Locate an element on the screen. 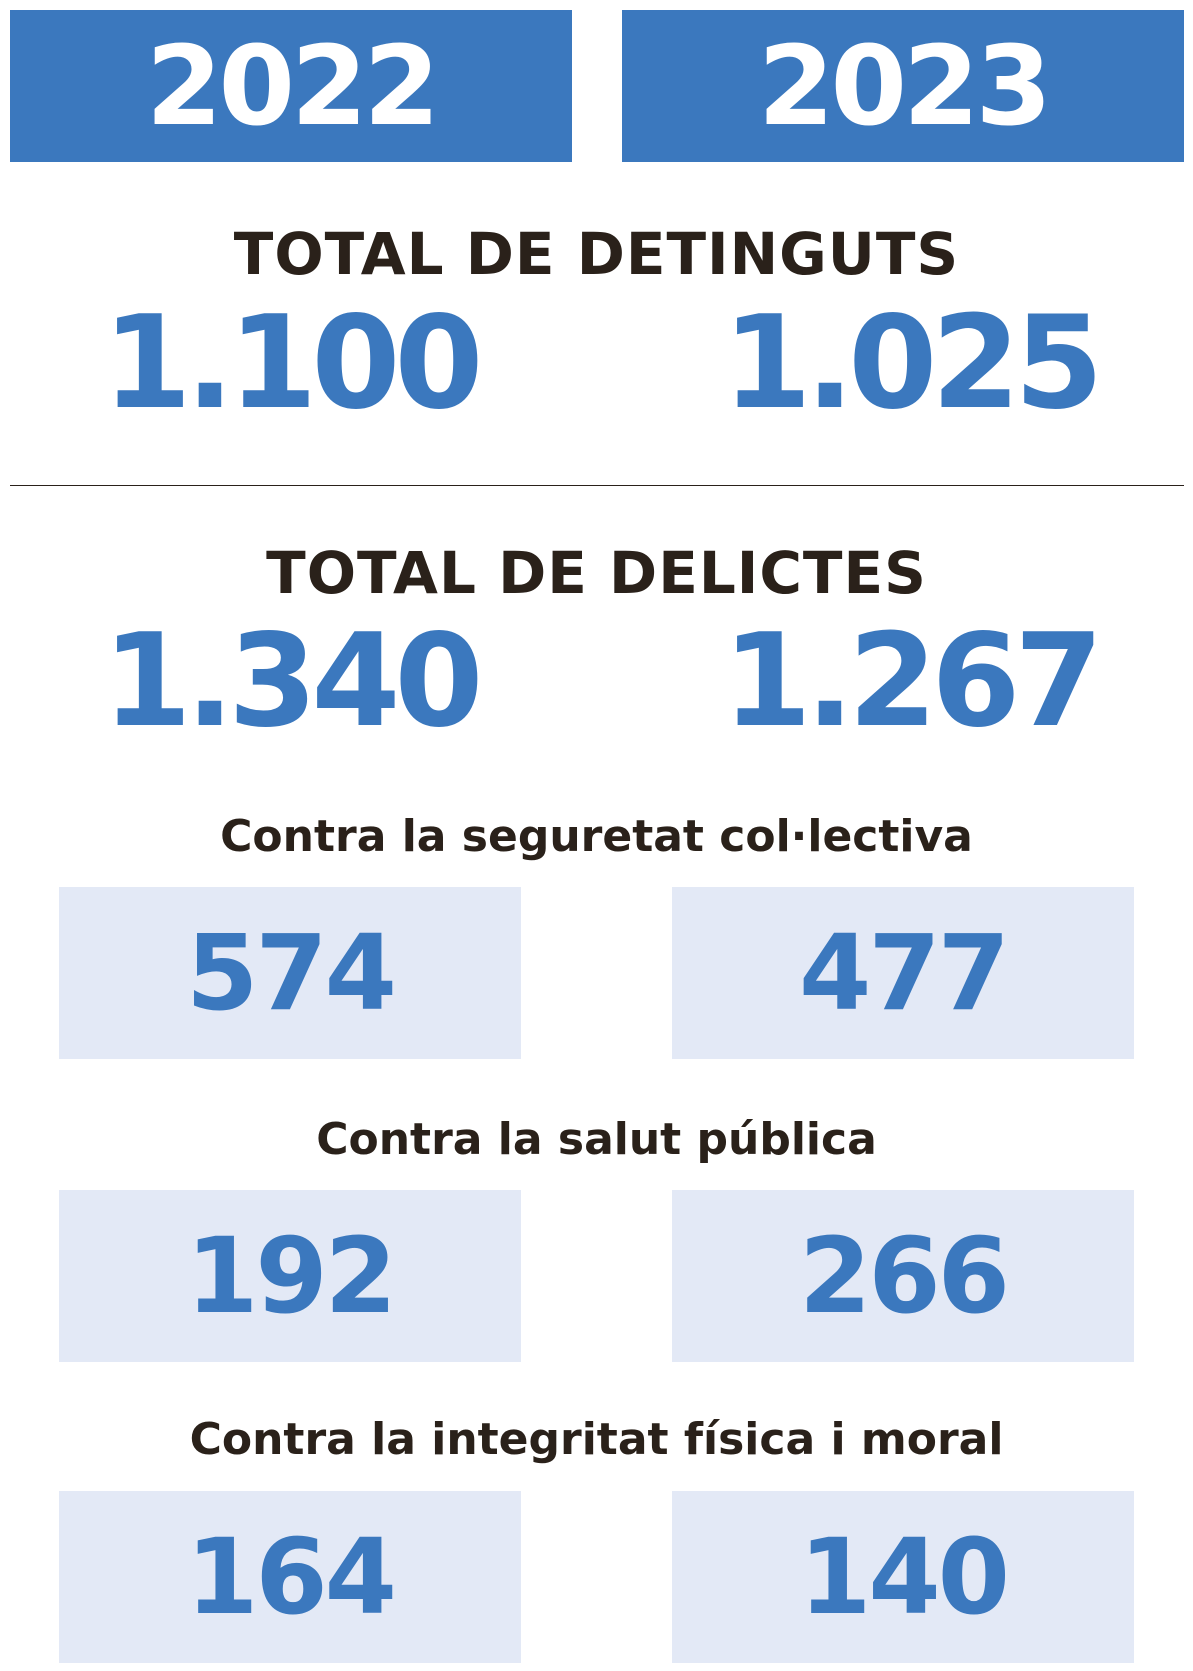  category-value-seguretat-2022: 574 is located at coordinates (290, 973).